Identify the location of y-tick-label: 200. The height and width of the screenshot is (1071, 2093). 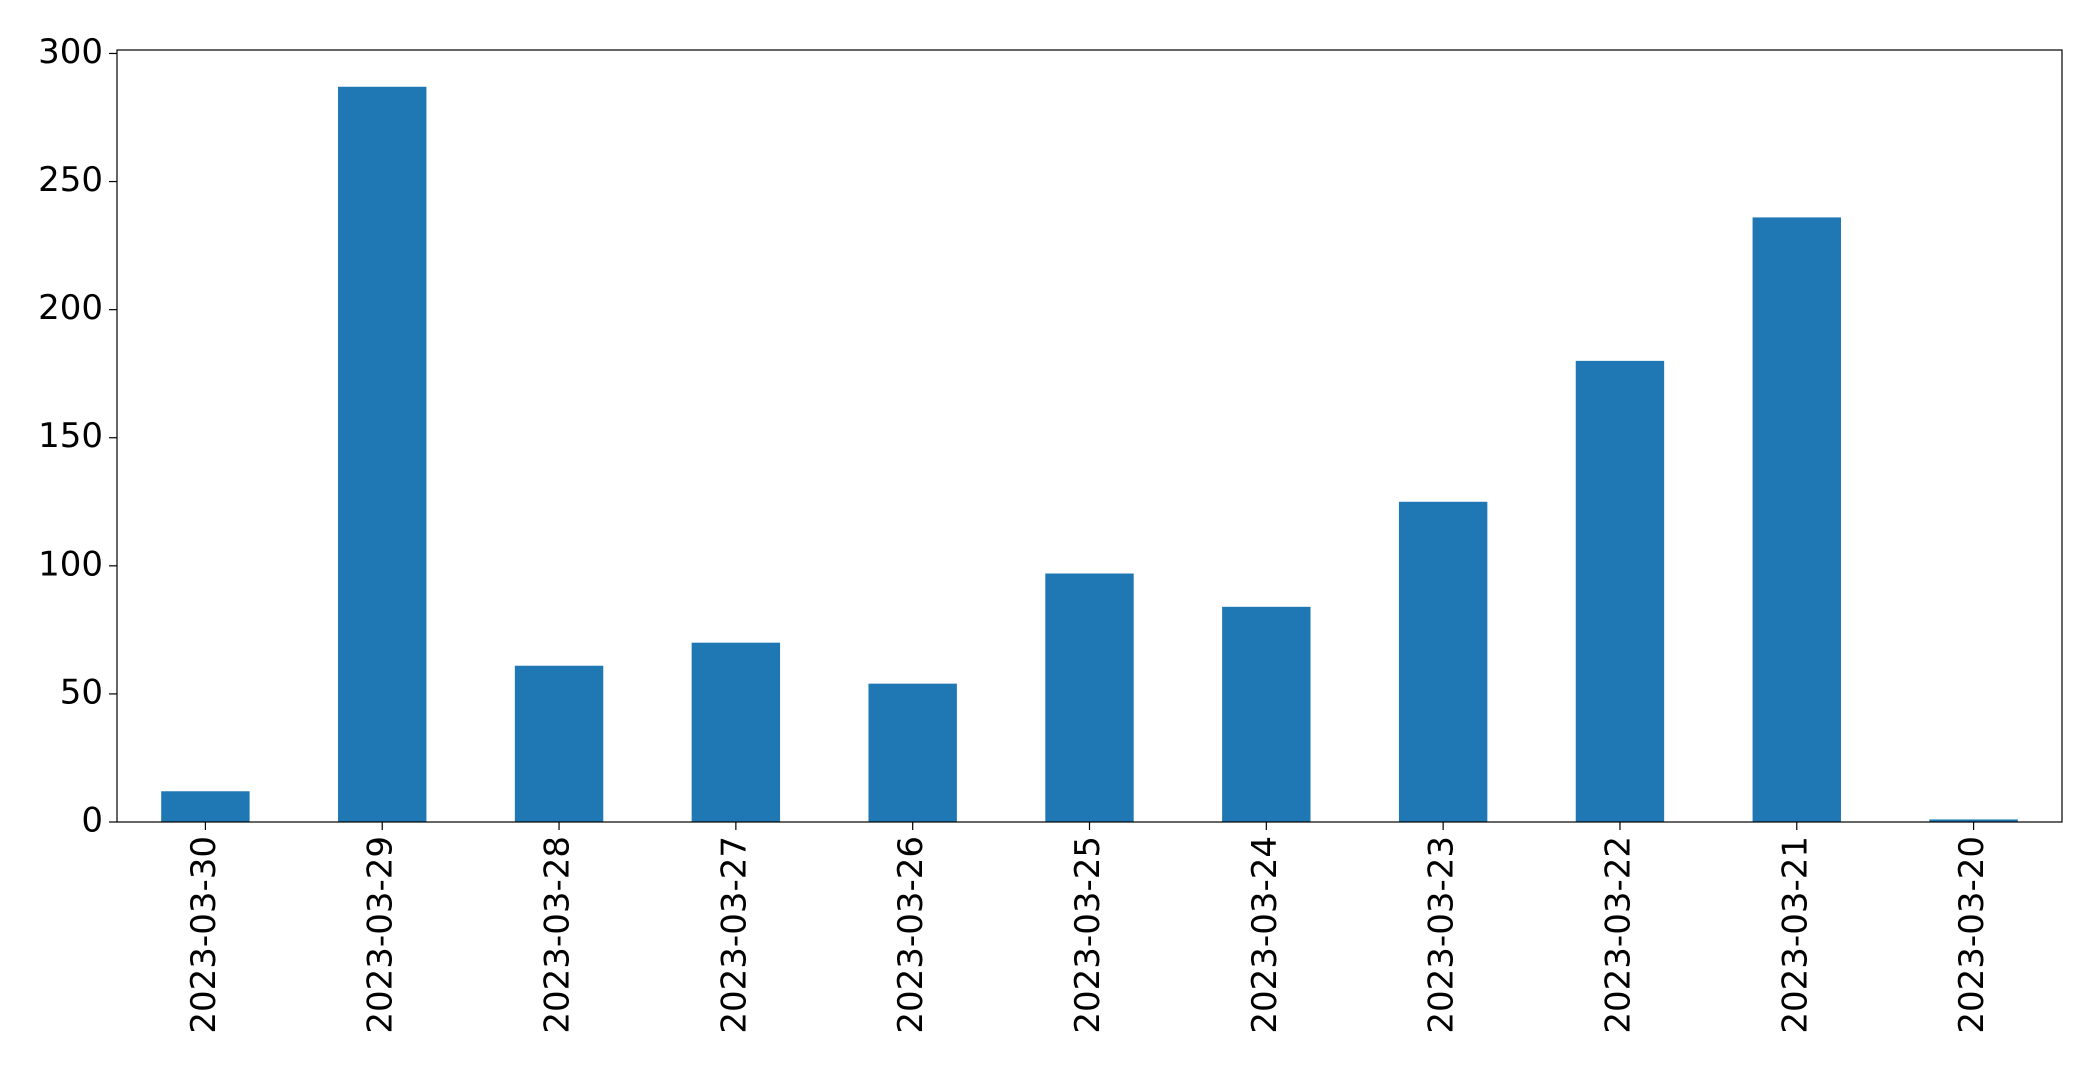
(70, 308).